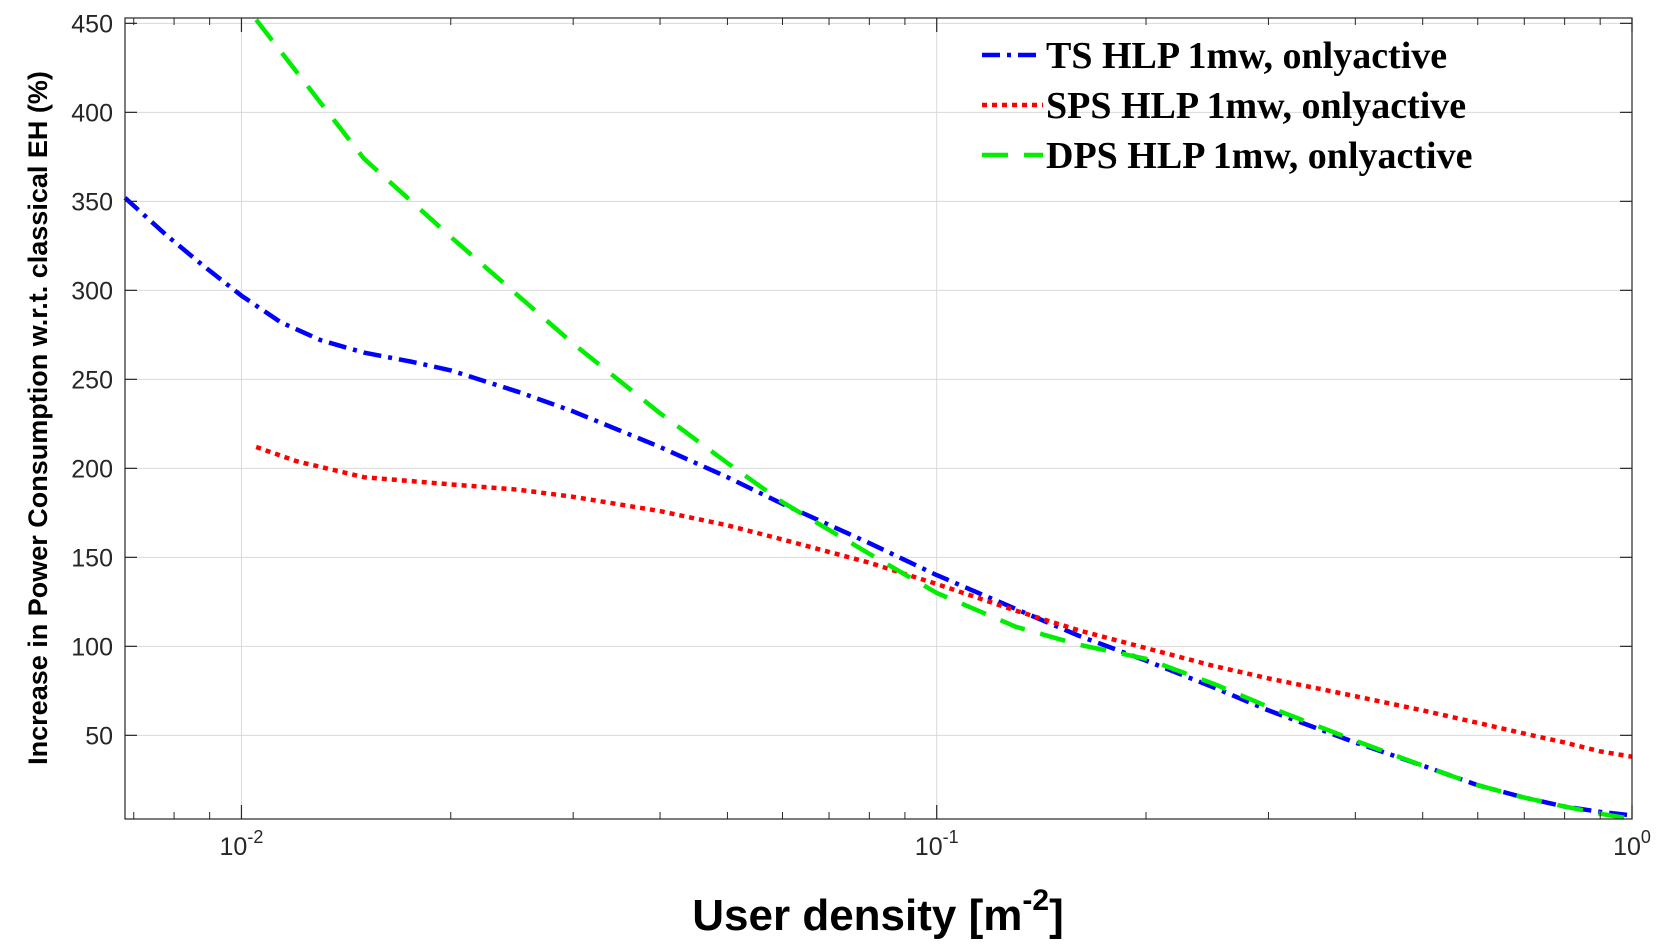  I want to click on x-tick-label-exp: -2, so click(255, 837).